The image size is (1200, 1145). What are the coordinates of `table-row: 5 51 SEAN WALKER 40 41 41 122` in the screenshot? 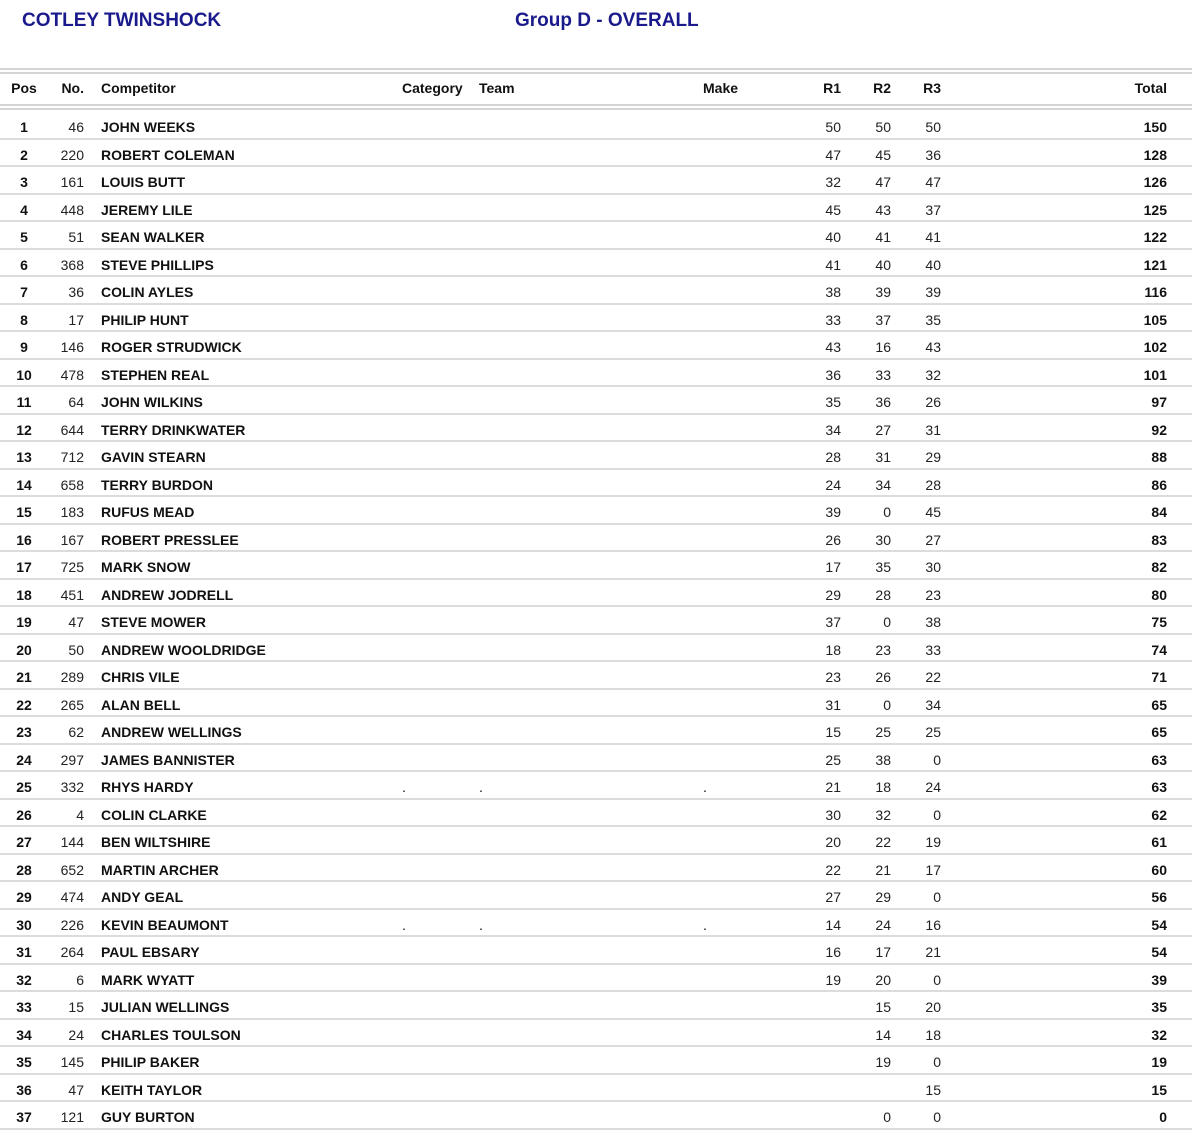 It's located at (596, 236).